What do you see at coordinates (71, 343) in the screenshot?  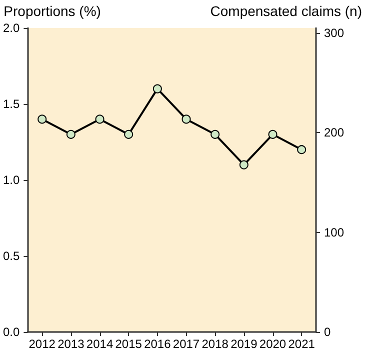 I see `x-tick-label: 2013` at bounding box center [71, 343].